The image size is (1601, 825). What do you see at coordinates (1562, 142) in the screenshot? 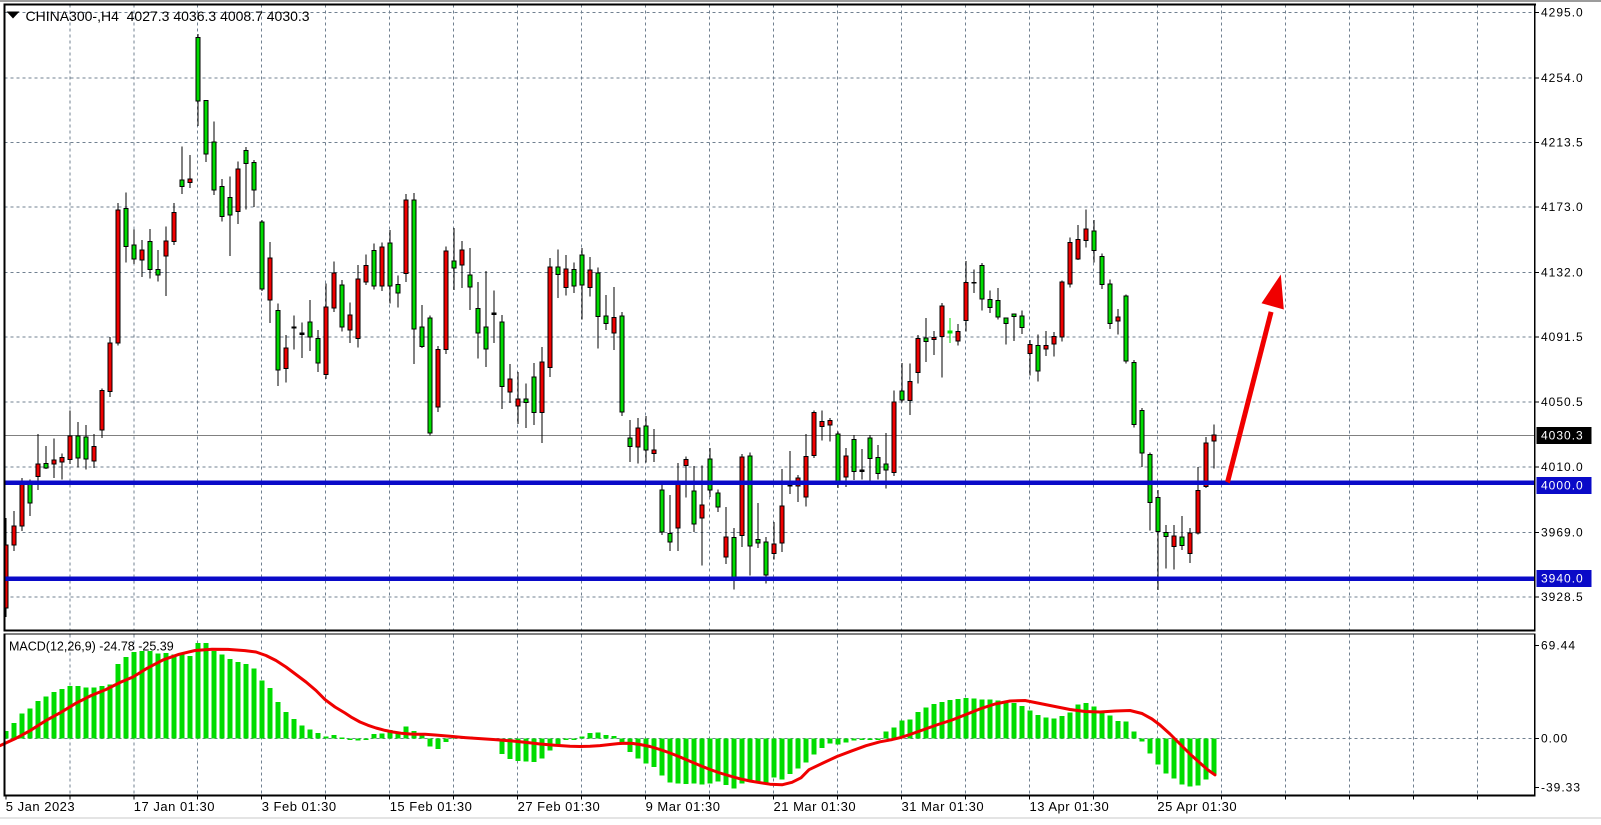
I see `svg-text: 4213.5` at bounding box center [1562, 142].